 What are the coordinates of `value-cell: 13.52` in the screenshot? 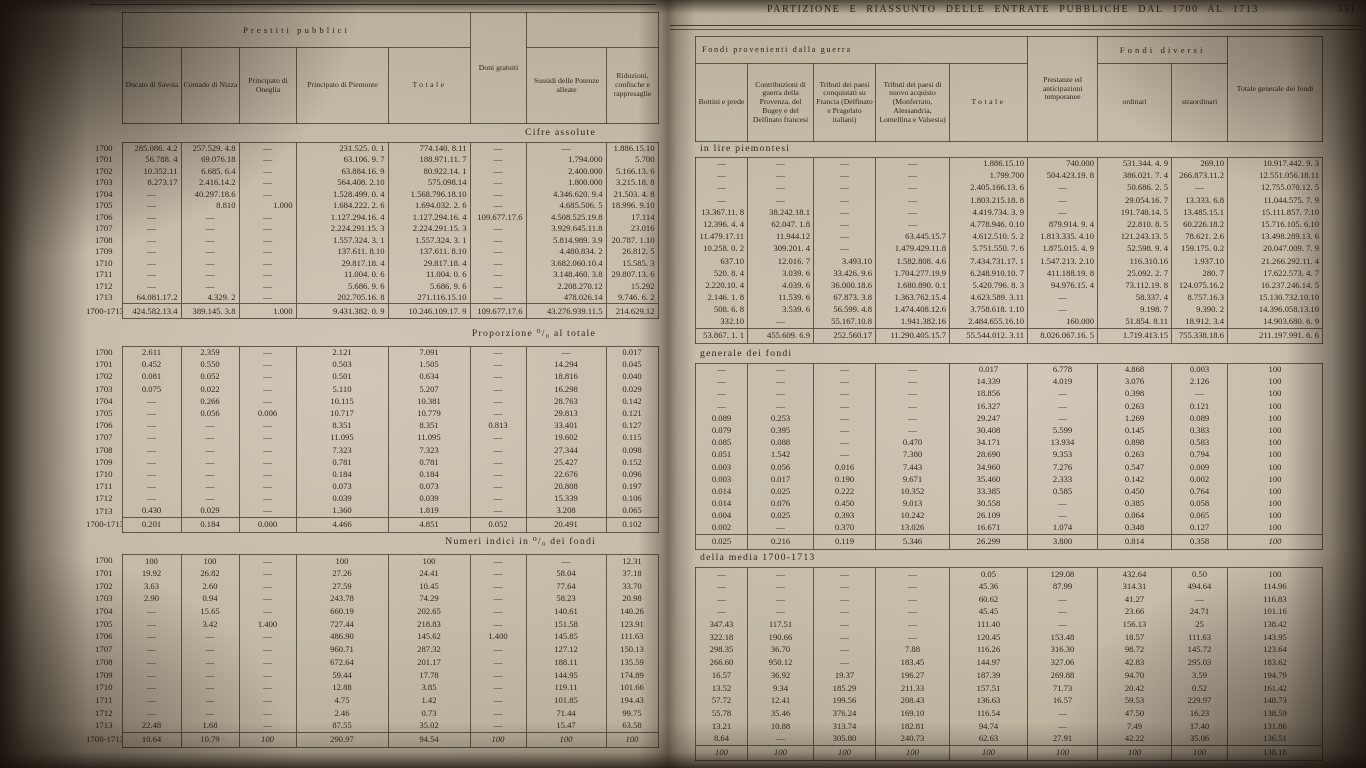 It's located at (721, 688).